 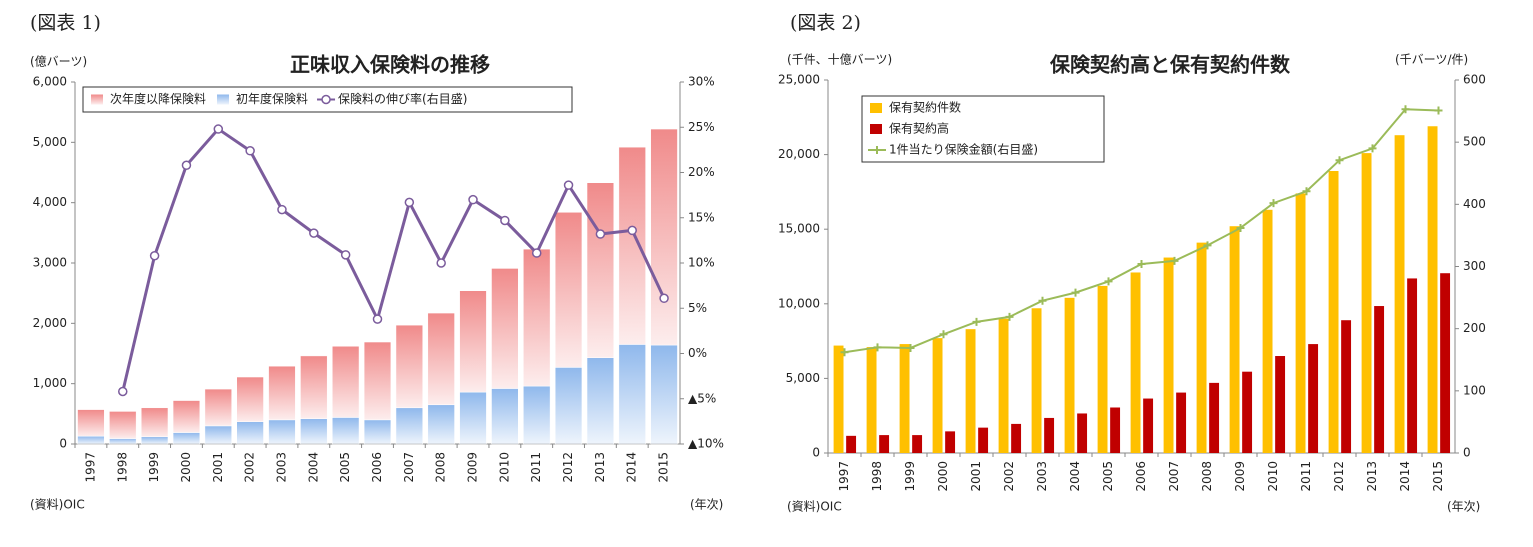 I want to click on y-tick-label: 15,000, so click(x=799, y=229).